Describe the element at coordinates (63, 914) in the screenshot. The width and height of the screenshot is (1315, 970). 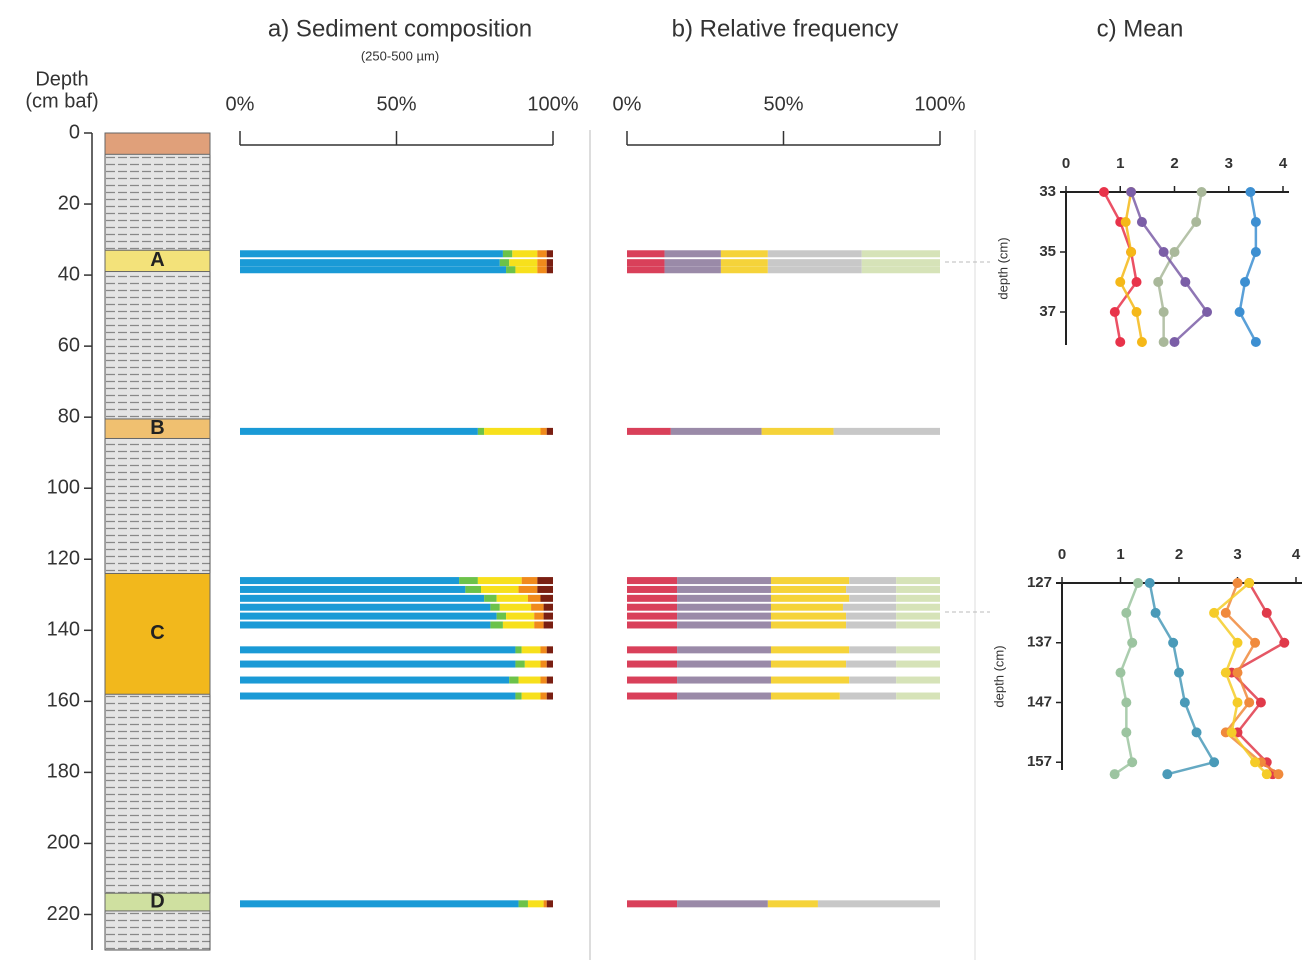
I see `y-tick-label: 220` at that location.